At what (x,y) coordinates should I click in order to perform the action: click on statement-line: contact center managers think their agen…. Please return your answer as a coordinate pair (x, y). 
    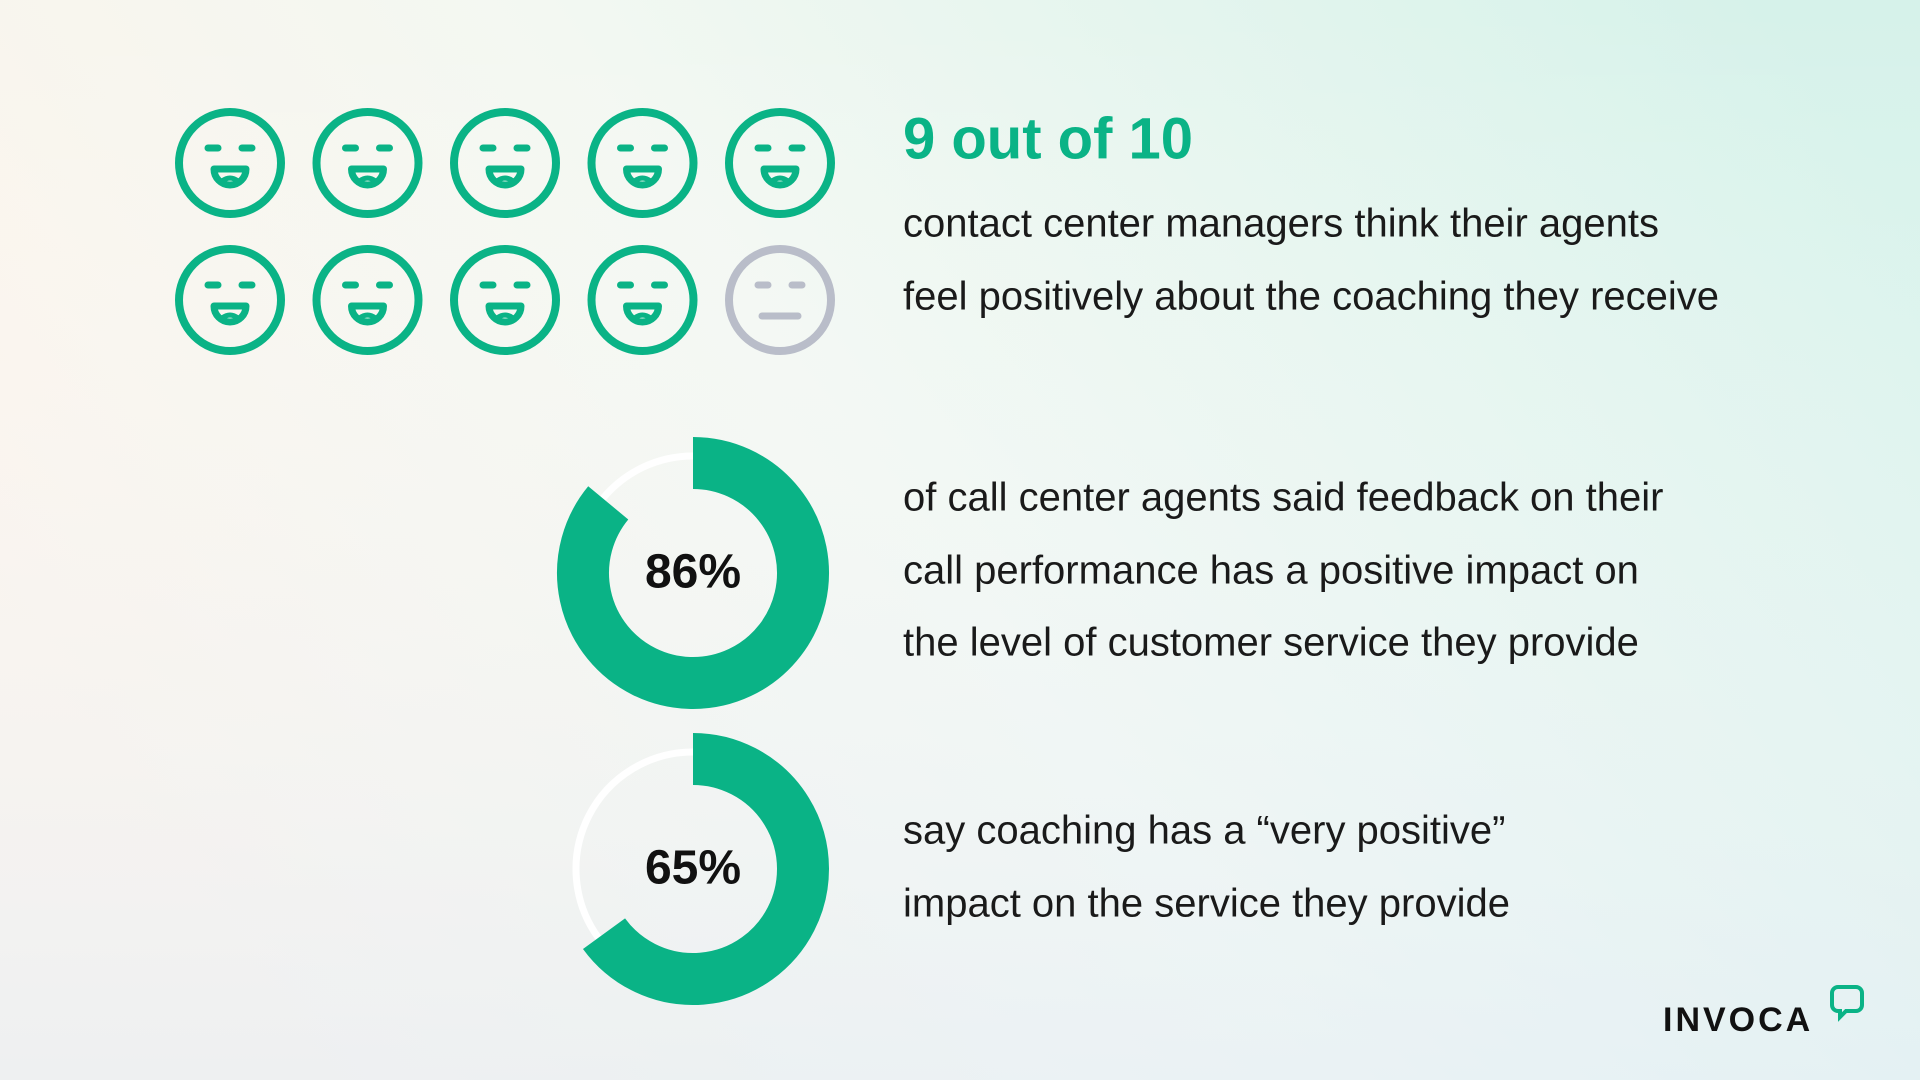
    Looking at the image, I should click on (1281, 224).